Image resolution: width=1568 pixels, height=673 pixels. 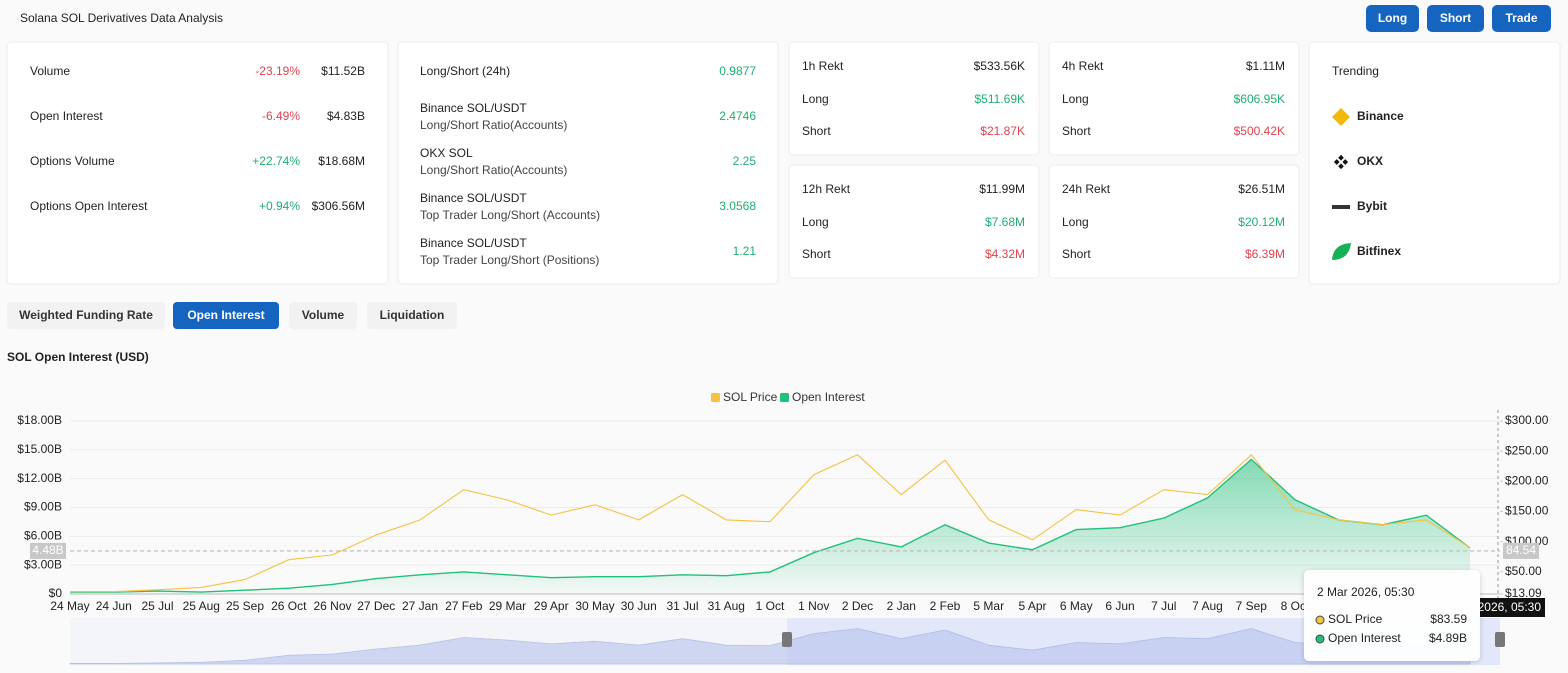 What do you see at coordinates (682, 606) in the screenshot?
I see `x-tick-label: 31 Jul` at bounding box center [682, 606].